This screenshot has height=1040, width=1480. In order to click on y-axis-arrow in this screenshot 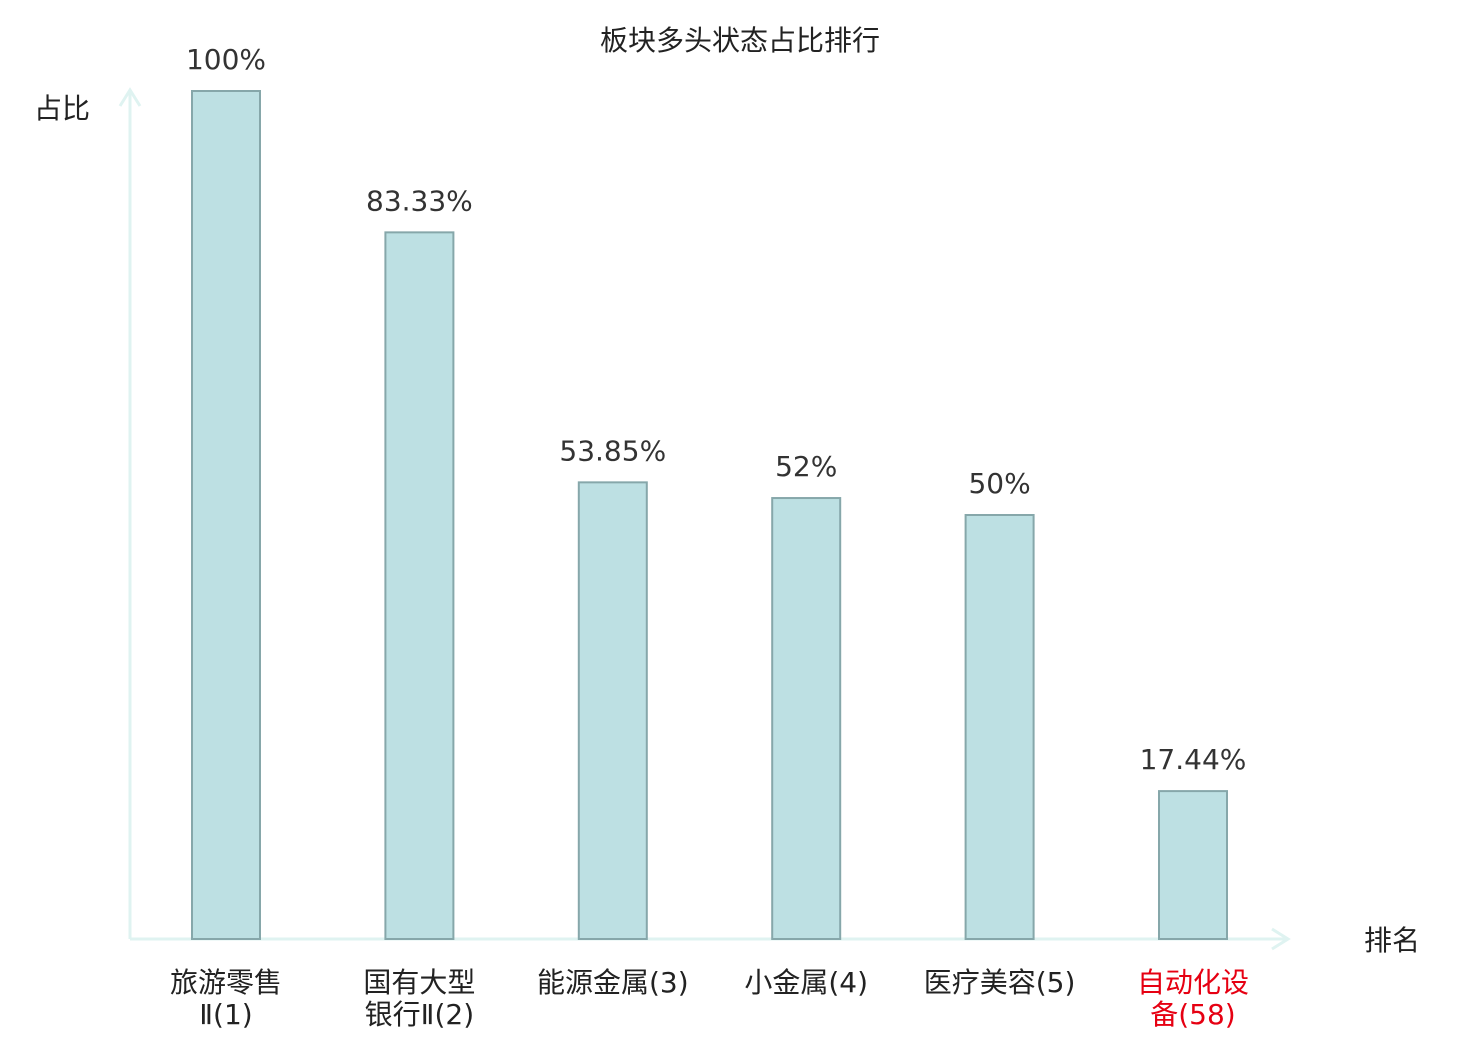, I will do `click(130, 97)`.